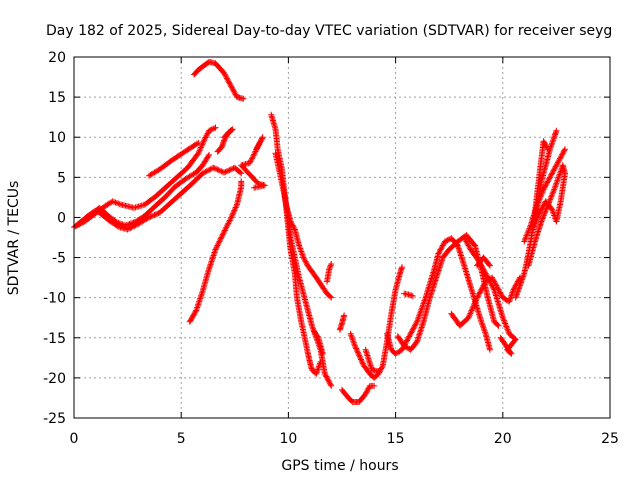 The width and height of the screenshot is (640, 480). Describe the element at coordinates (61, 218) in the screenshot. I see `y-tick-label: 0` at that location.